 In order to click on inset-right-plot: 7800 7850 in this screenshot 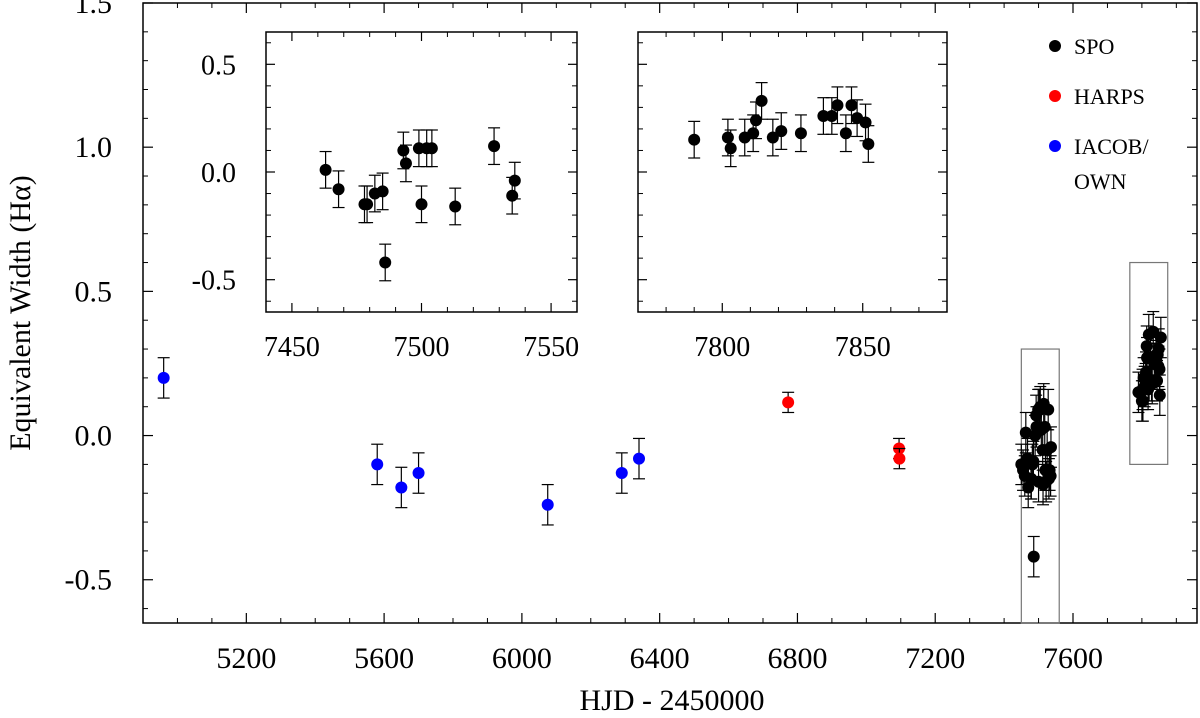, I will do `click(792, 197)`.